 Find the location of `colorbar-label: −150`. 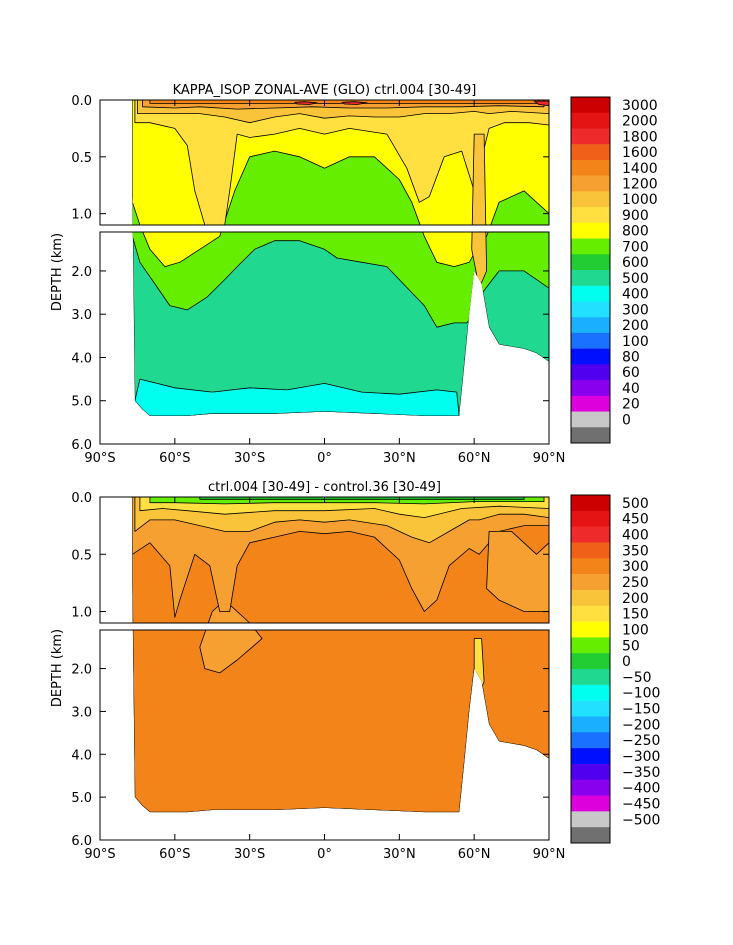

colorbar-label: −150 is located at coordinates (641, 710).